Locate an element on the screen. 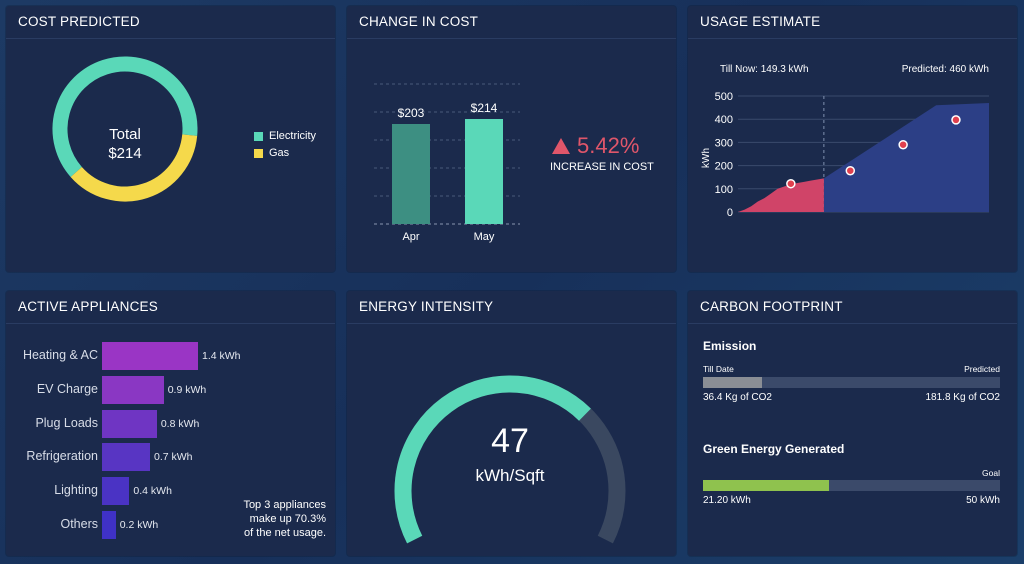 The height and width of the screenshot is (564, 1024). till-now-summary: Till Now: 149.3 kWh is located at coordinates (764, 69).